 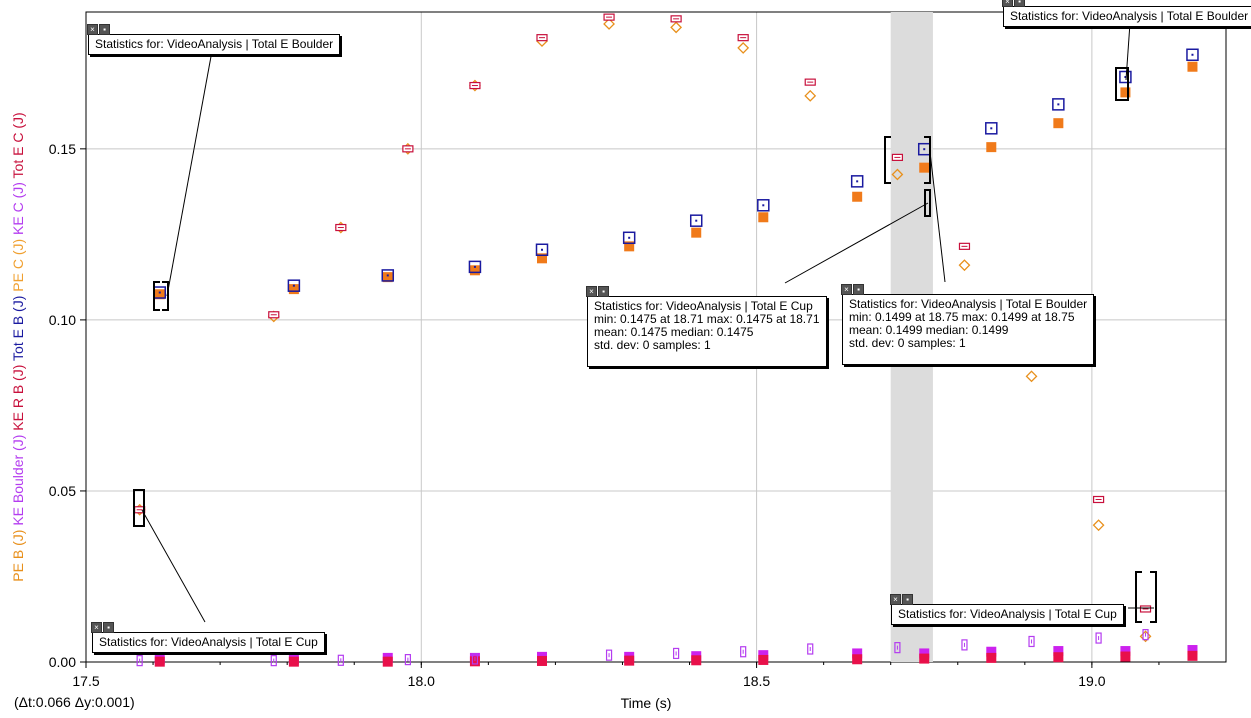 What do you see at coordinates (62, 491) in the screenshot?
I see `y-tick-label: 0.05` at bounding box center [62, 491].